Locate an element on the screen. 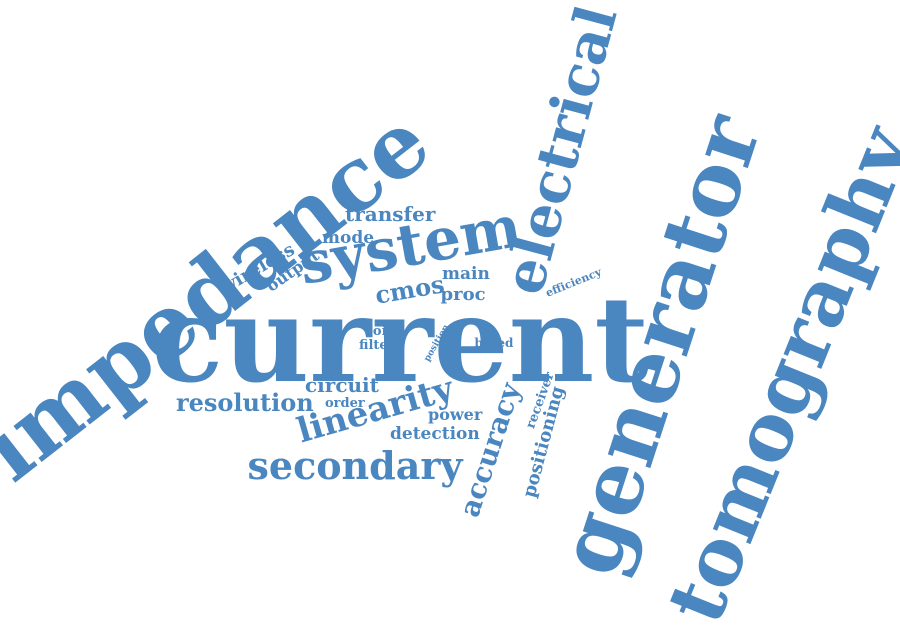 Image resolution: width=900 pixels, height=637 pixels. word-filter: filter is located at coordinates (377, 345).